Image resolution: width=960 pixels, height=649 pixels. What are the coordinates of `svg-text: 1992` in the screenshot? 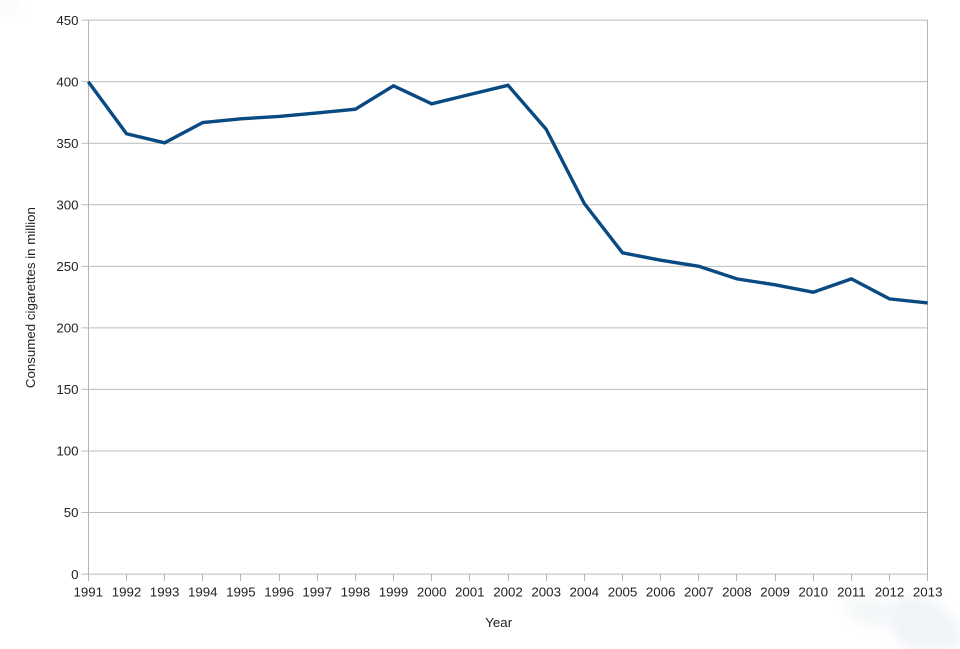 It's located at (127, 591).